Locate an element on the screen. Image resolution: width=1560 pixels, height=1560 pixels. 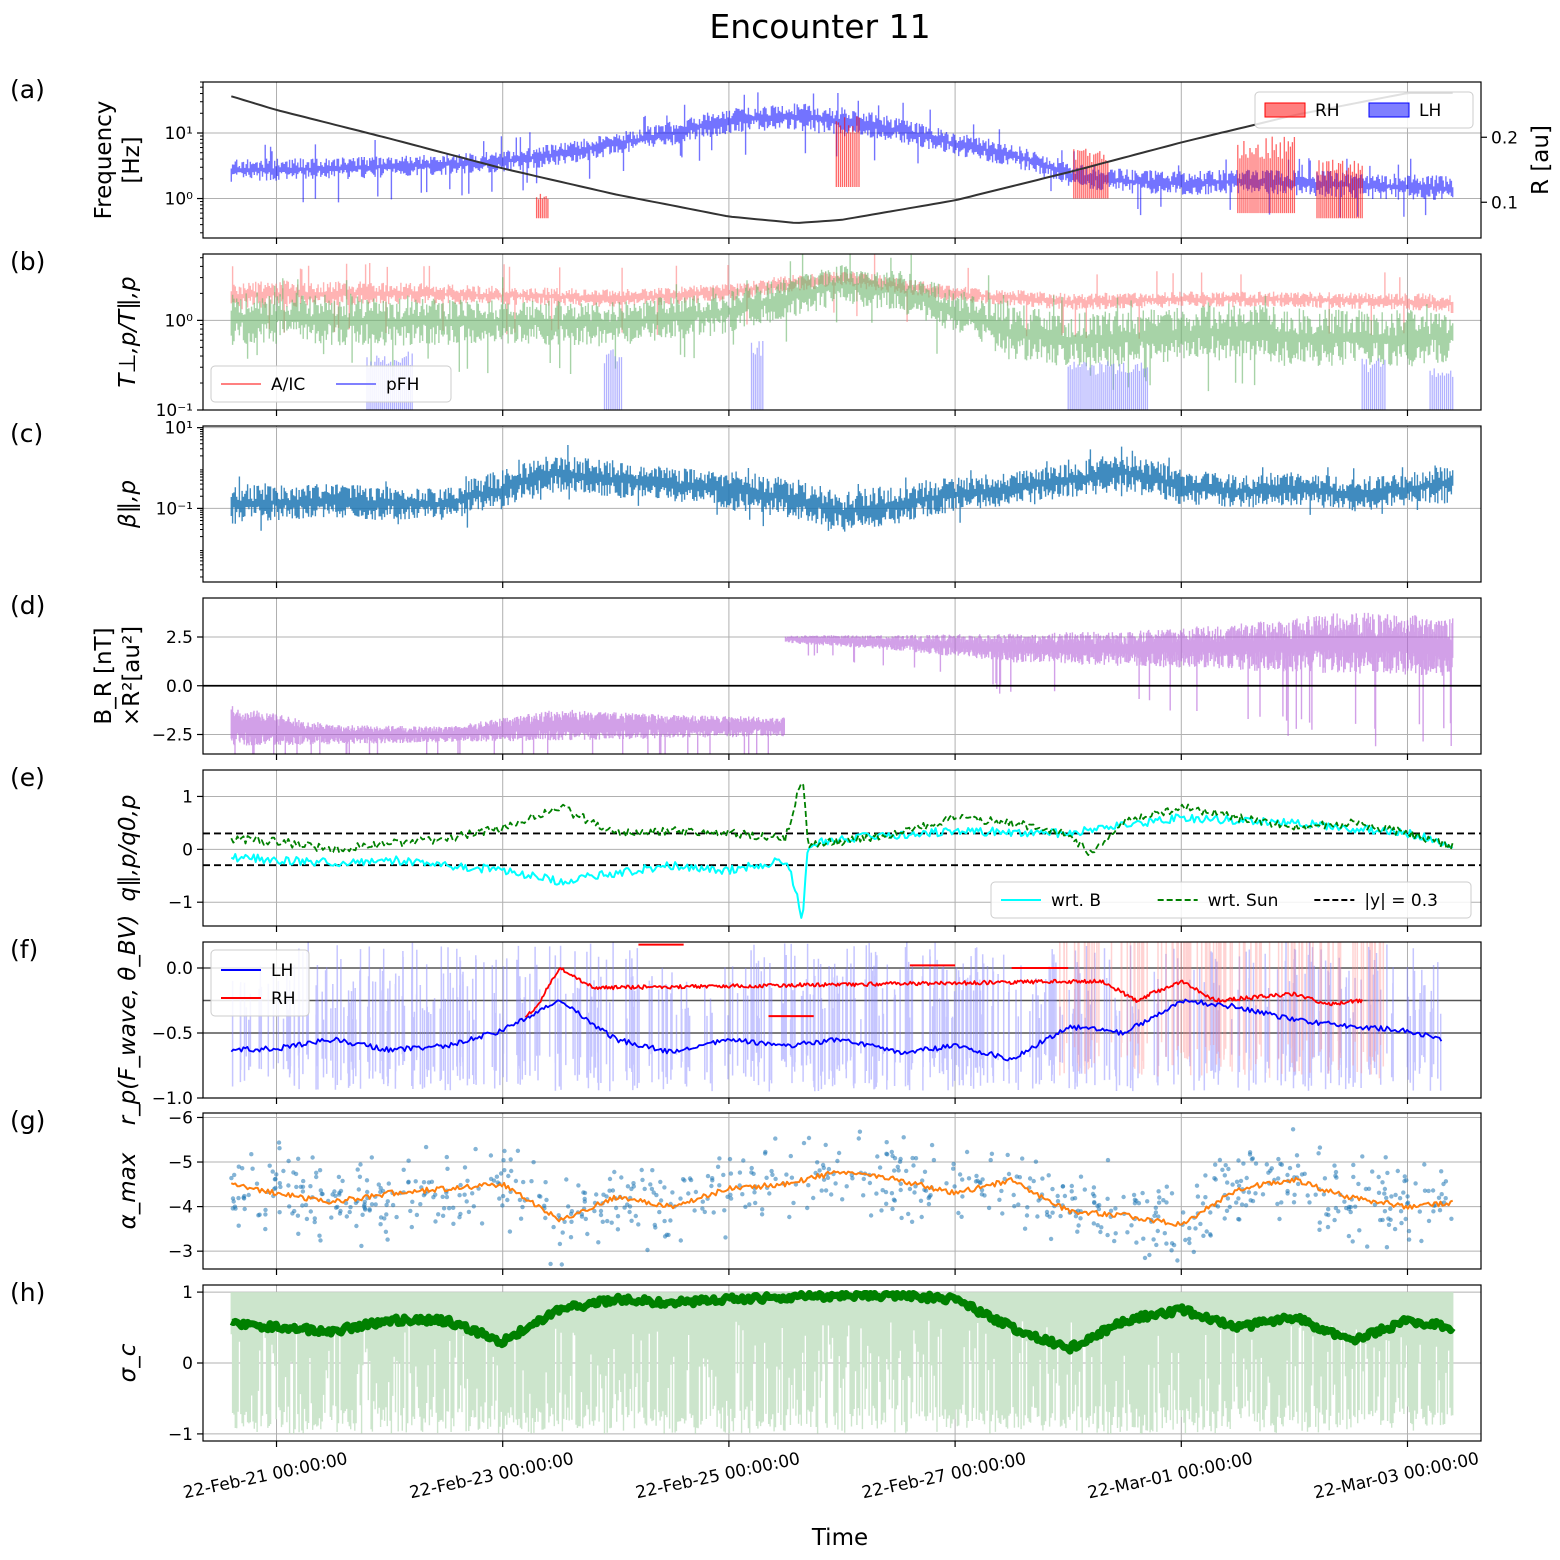
axes-frame is located at coordinates (842, 504).